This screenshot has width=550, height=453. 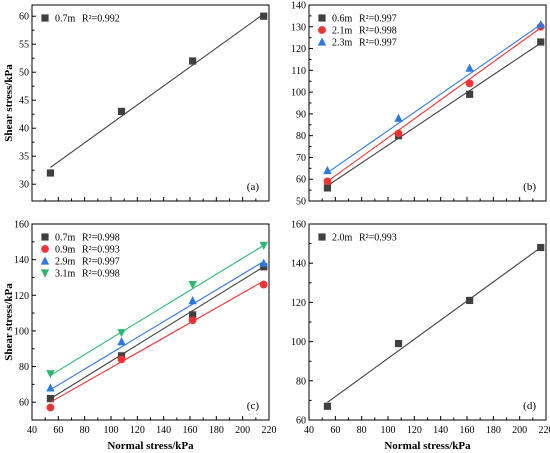 I want to click on x-tick-label: 40, so click(x=309, y=430).